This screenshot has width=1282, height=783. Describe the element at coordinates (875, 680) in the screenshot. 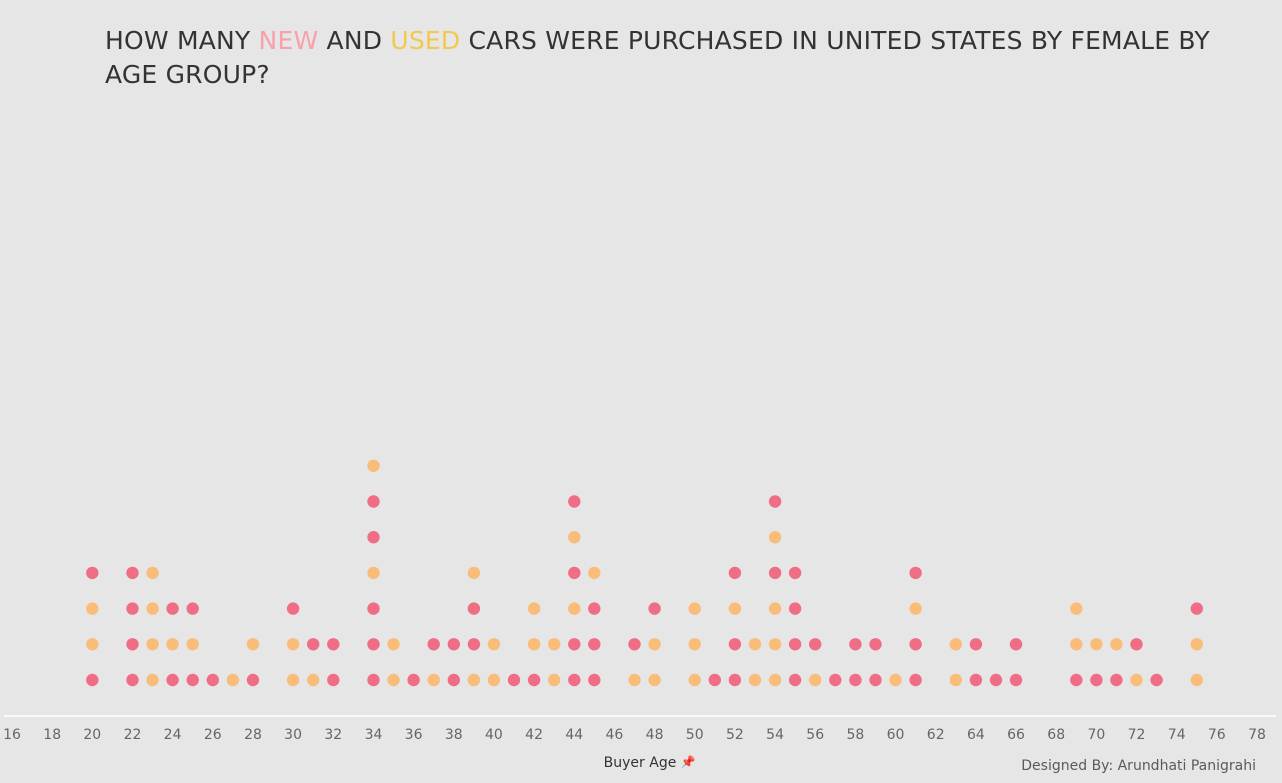

I see `dot-age-59-1-new` at that location.